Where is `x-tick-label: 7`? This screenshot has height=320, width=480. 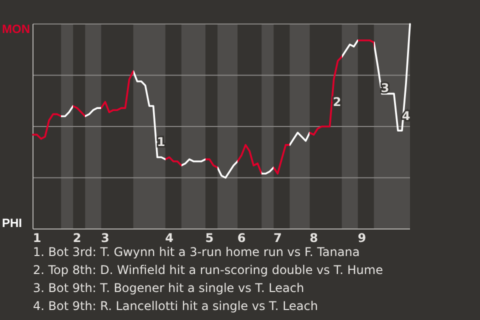
x-tick-label: 7 is located at coordinates (277, 238).